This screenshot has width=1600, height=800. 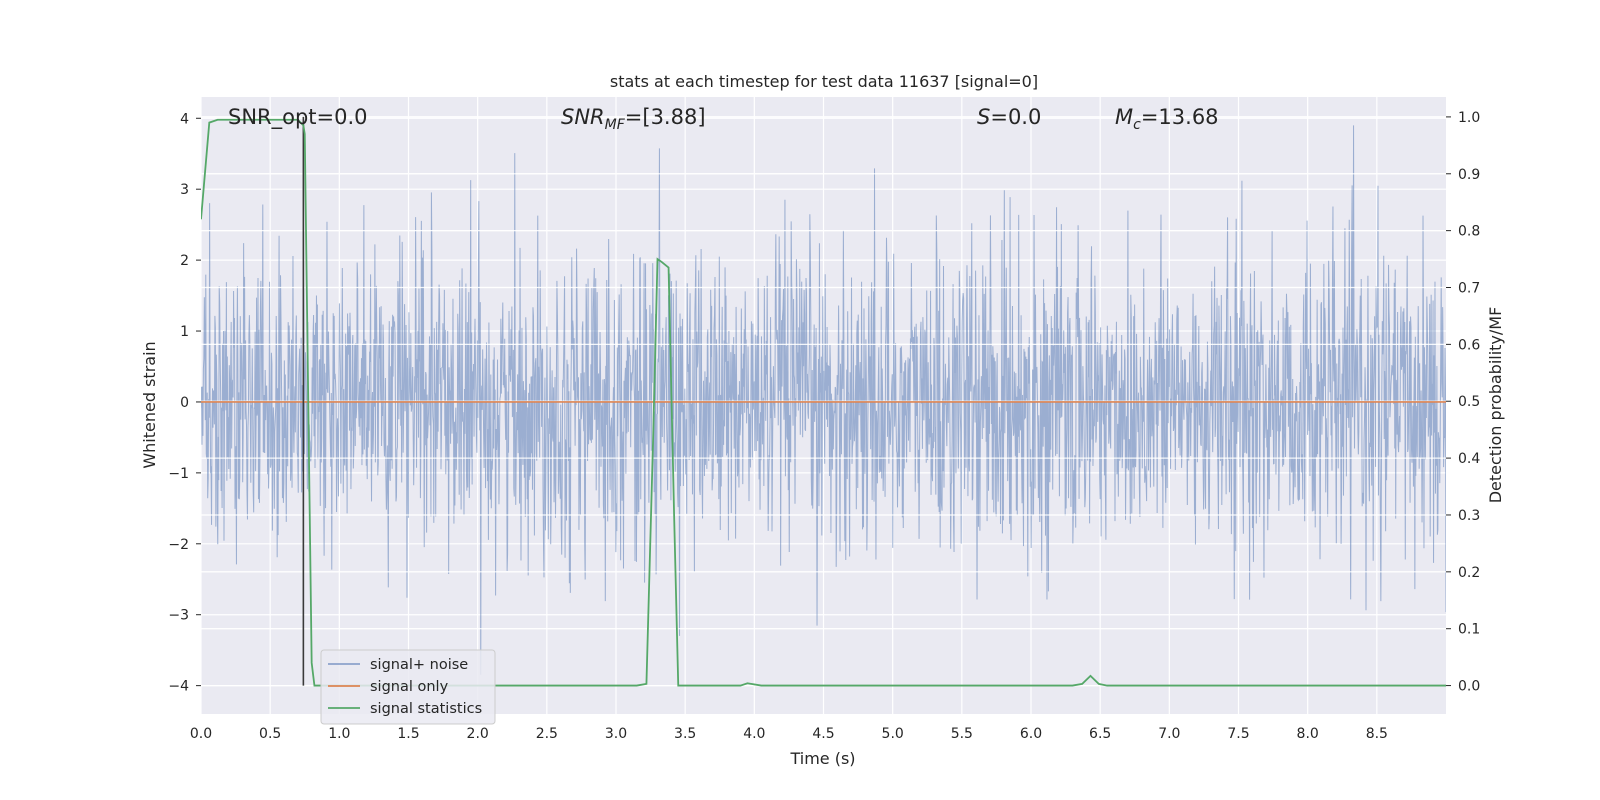 What do you see at coordinates (1469, 175) in the screenshot?
I see `y-right-tick-label: 0.9` at bounding box center [1469, 175].